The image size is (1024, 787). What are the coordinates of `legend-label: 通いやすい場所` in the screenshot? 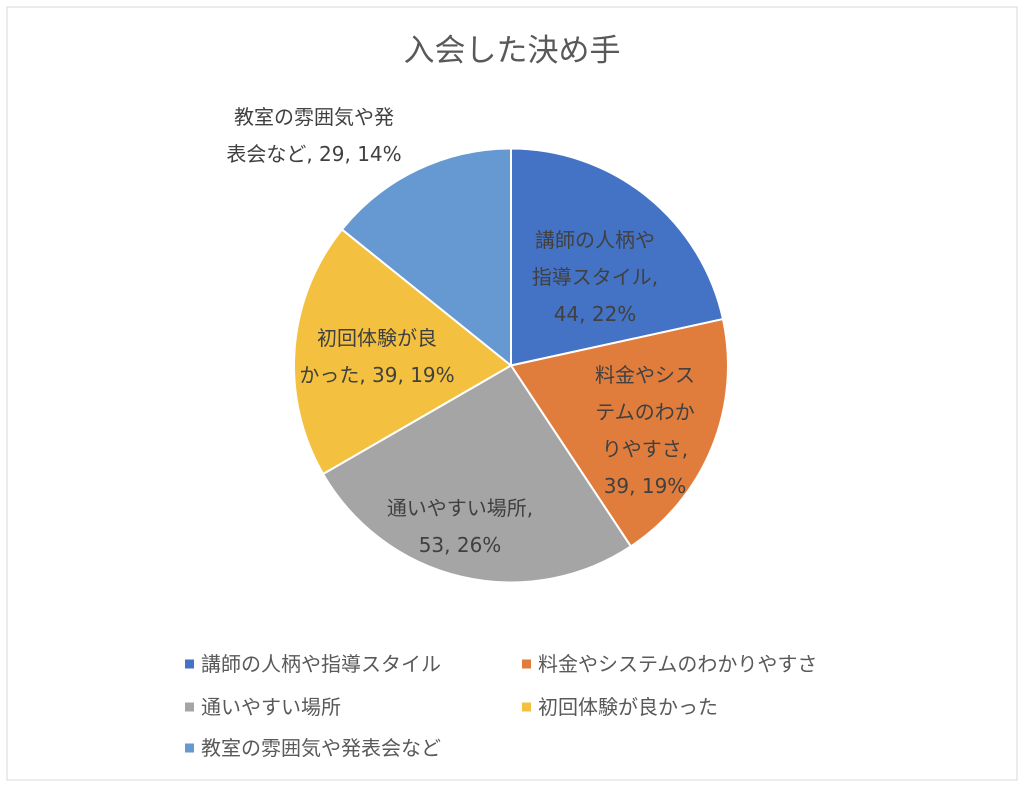 It's located at (271, 707).